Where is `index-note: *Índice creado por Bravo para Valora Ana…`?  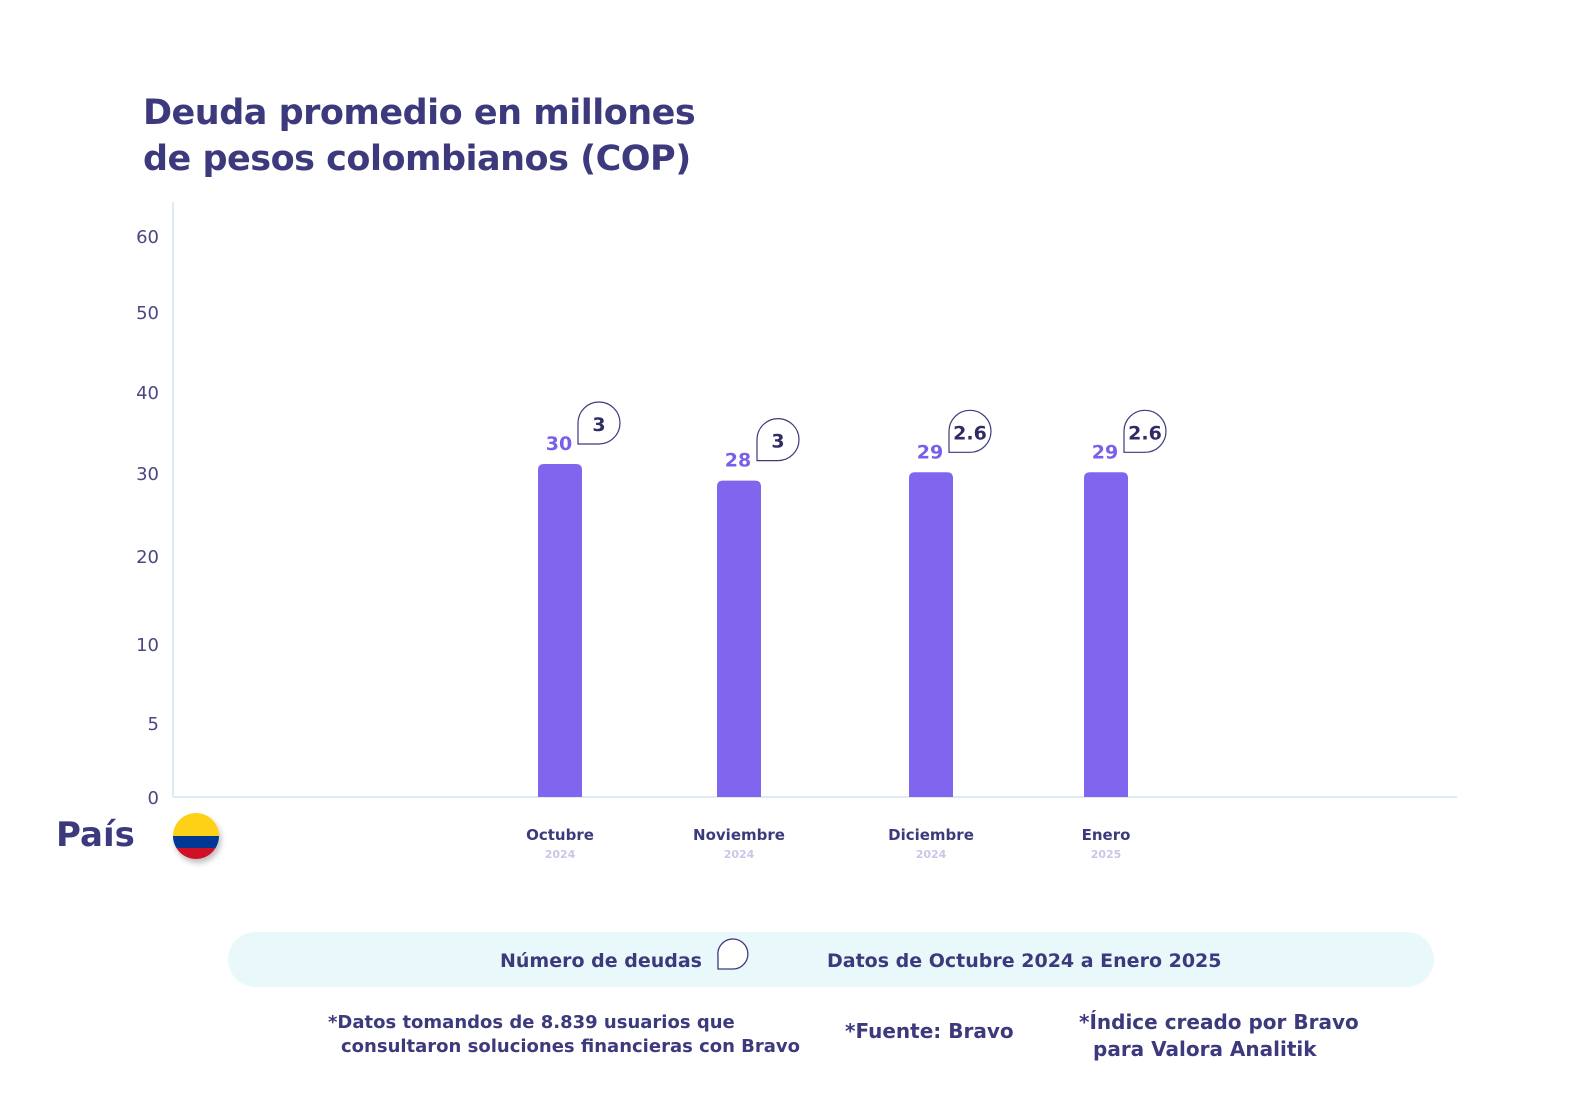 index-note: *Índice creado por Bravo para Valora Ana… is located at coordinates (1219, 1036).